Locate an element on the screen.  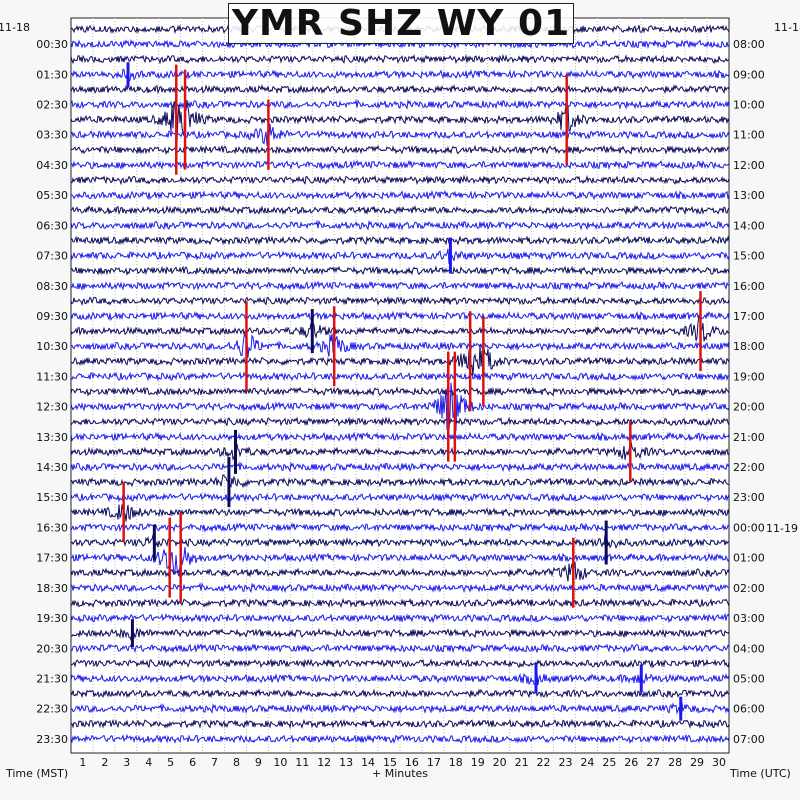
x-tick-label-13: 13 is located at coordinates (346, 762).